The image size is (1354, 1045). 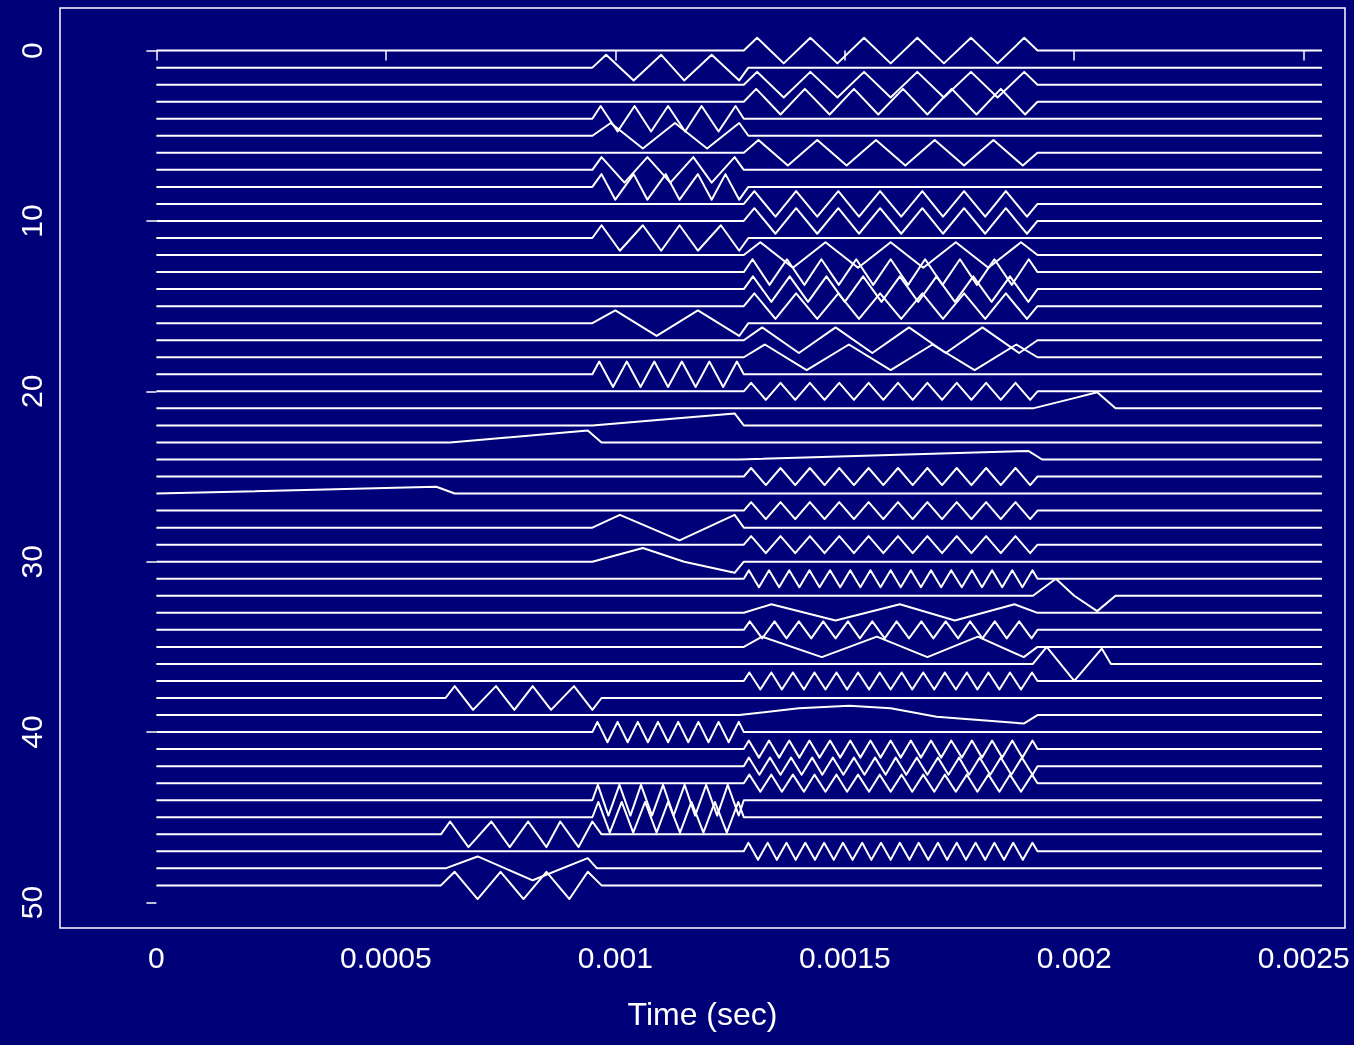 I want to click on x-tick-label: 0.002, so click(x=1074, y=957).